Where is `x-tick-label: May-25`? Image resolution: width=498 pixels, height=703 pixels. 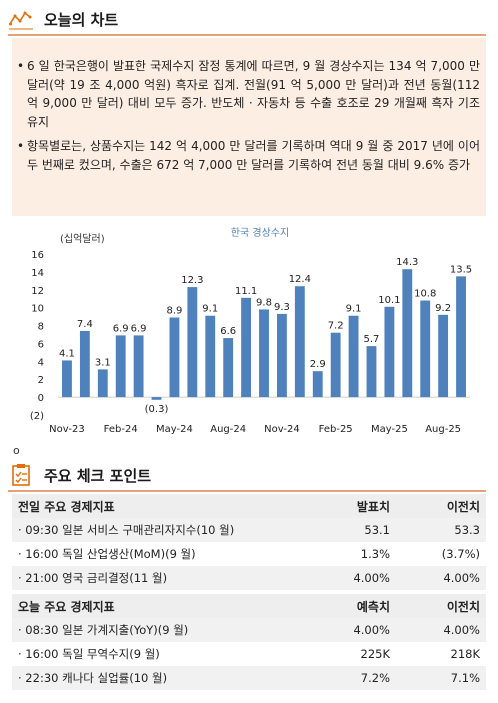 x-tick-label: May-25 is located at coordinates (389, 429).